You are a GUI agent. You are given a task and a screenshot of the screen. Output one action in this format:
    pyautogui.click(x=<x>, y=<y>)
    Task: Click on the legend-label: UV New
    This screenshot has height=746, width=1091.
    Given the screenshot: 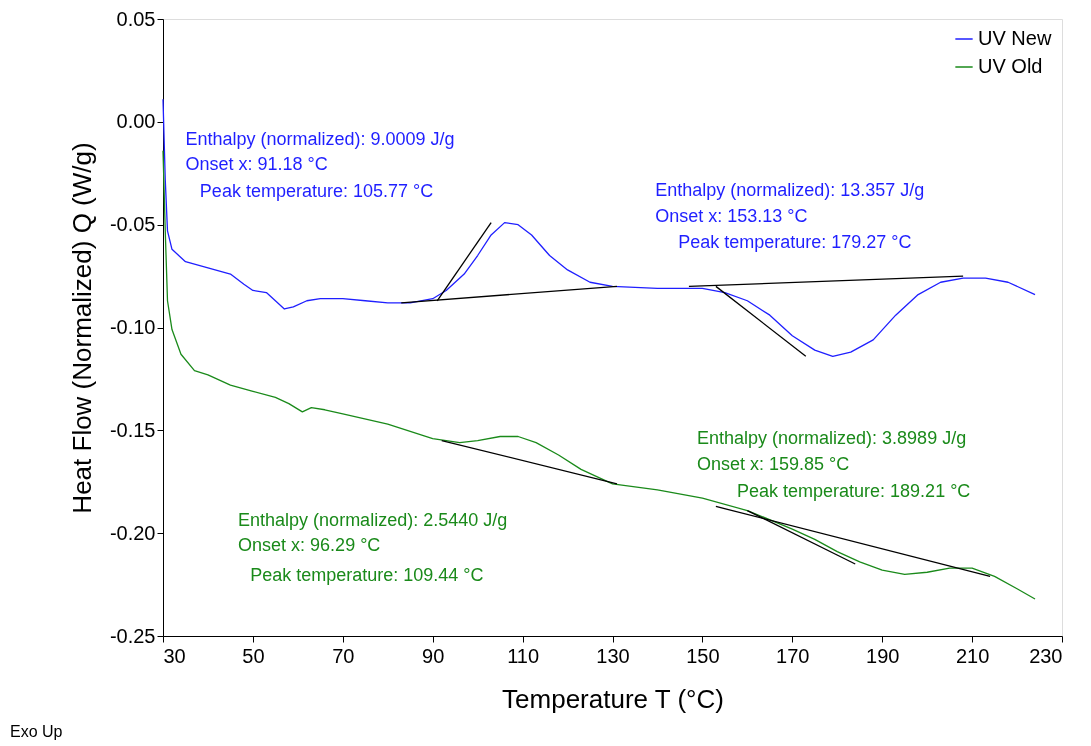 What is the action you would take?
    pyautogui.click(x=1015, y=38)
    